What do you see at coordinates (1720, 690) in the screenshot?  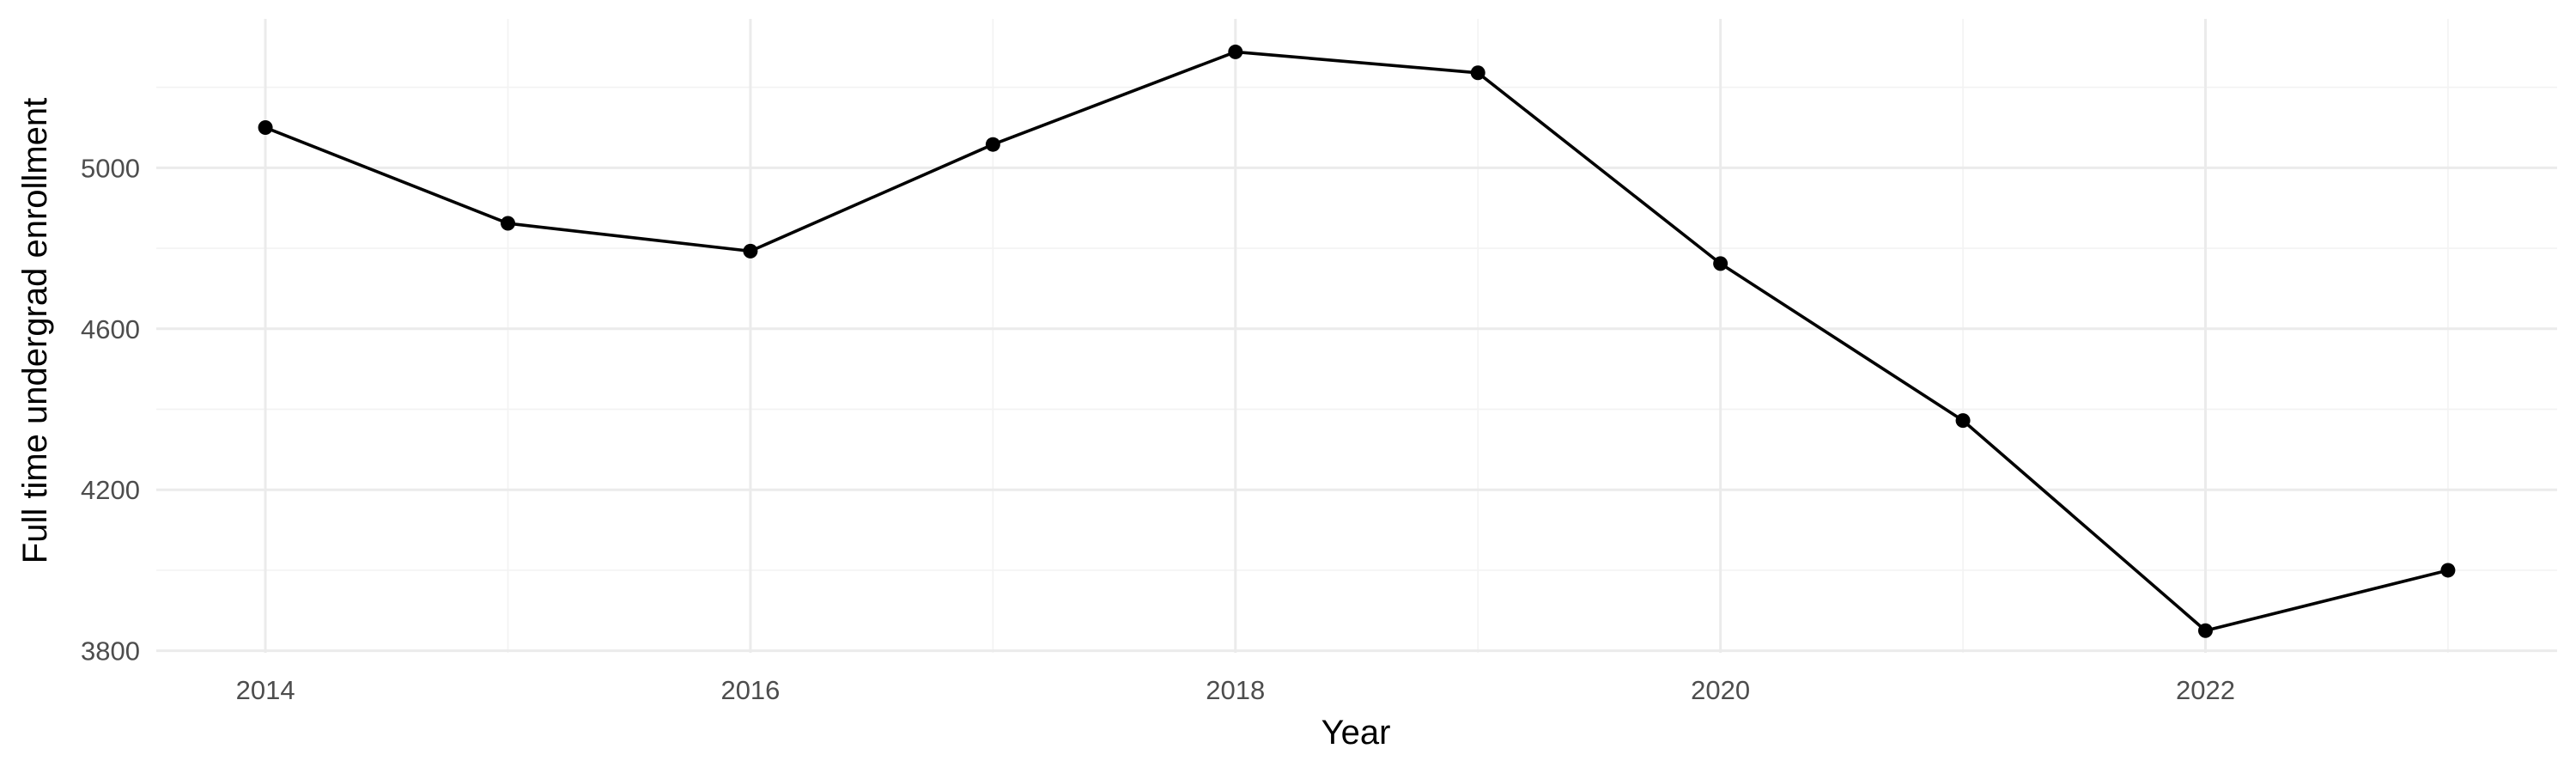 I see `x-tick-label: 2020` at bounding box center [1720, 690].